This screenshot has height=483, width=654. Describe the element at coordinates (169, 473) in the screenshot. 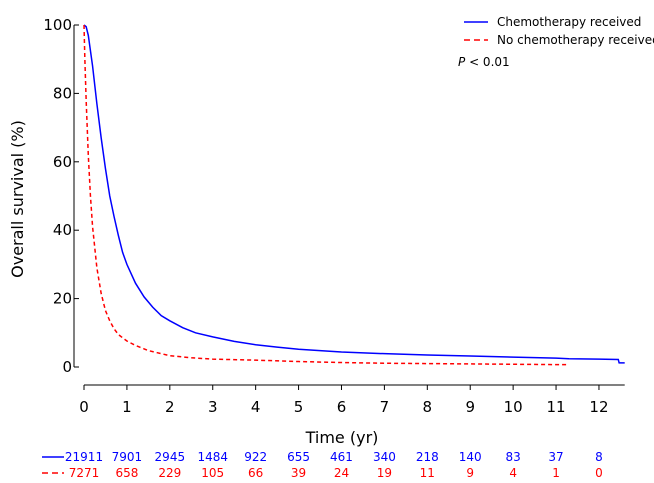

I see `risk-count: 229` at that location.